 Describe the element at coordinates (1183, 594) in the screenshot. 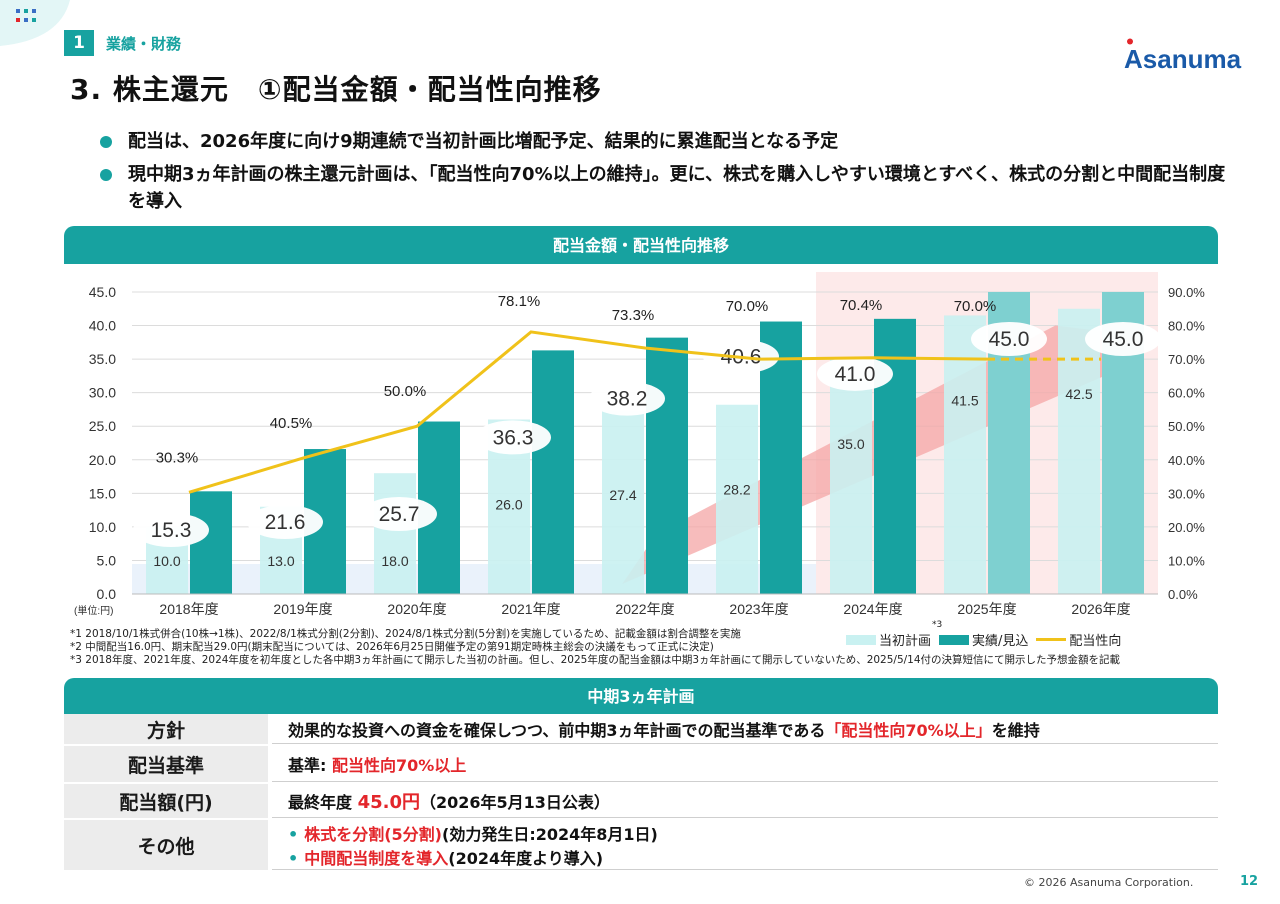

I see `y-right-tick: 0.0%` at that location.